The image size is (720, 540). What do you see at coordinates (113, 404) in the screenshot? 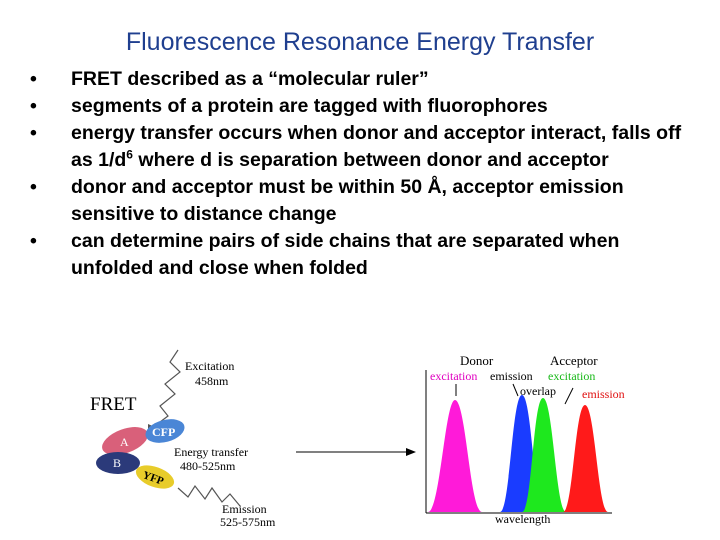
I see `label: FRET` at bounding box center [113, 404].